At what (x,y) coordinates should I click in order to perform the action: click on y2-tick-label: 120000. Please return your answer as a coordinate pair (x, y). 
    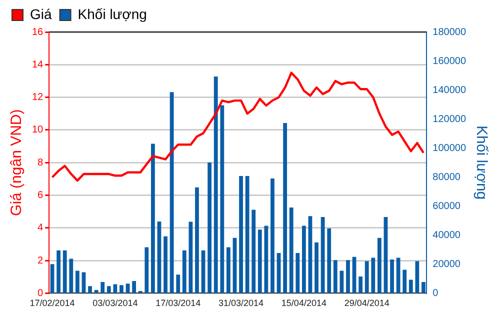
    Looking at the image, I should click on (449, 119).